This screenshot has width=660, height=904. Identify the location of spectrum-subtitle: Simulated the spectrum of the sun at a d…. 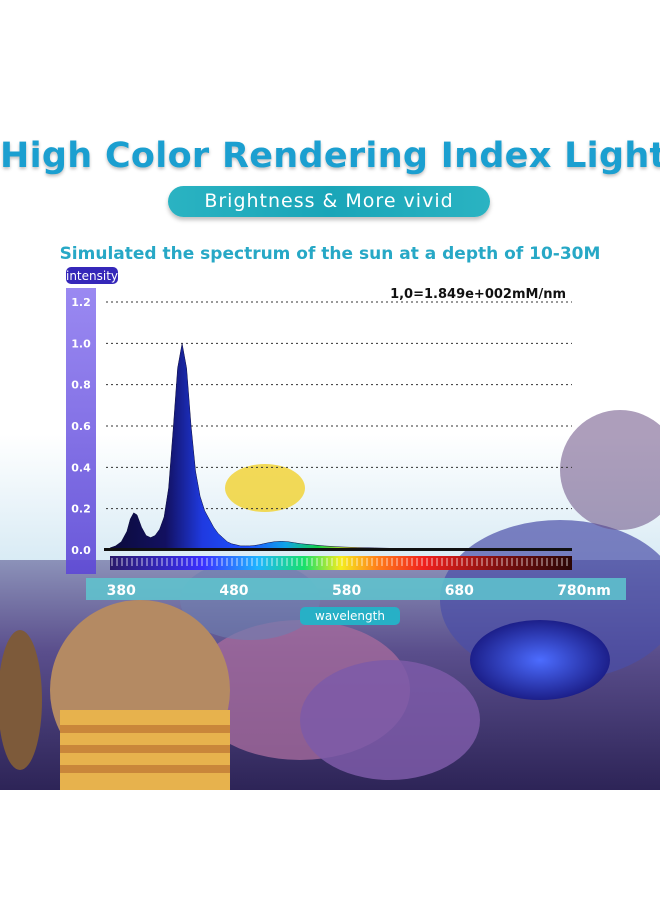
(330, 254).